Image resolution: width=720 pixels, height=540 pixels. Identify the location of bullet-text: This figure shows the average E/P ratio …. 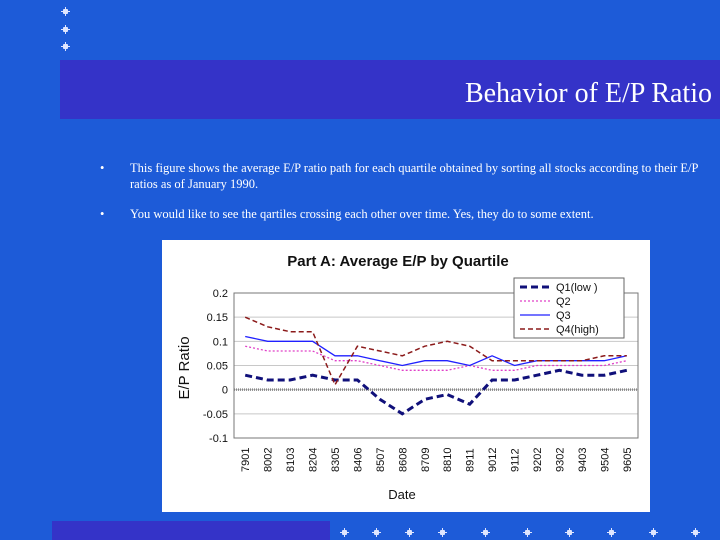
(414, 176).